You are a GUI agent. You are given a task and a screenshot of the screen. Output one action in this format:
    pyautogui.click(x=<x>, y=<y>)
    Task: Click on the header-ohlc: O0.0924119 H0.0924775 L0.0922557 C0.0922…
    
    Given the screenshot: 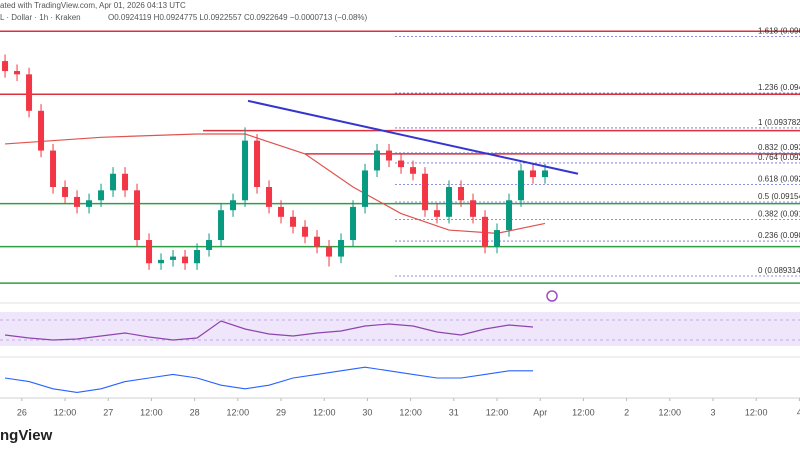 What is the action you would take?
    pyautogui.click(x=238, y=17)
    